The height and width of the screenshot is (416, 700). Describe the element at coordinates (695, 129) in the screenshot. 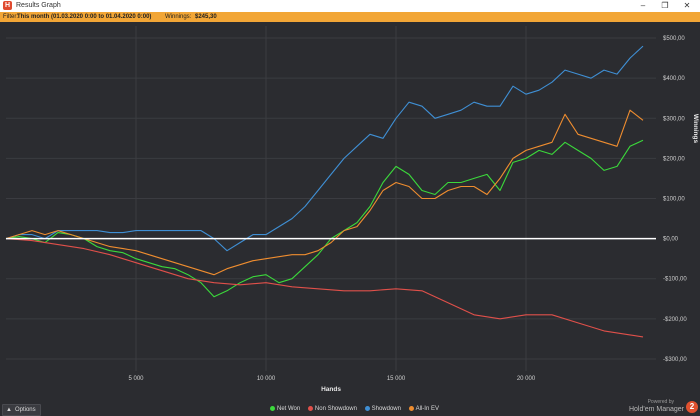

I see `y-axis-label: Winnings` at that location.